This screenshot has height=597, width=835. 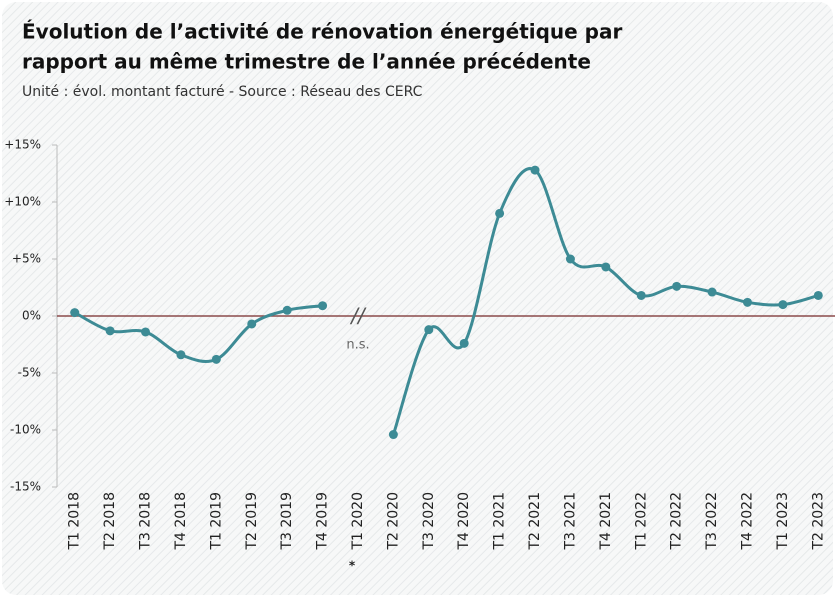 I want to click on x-tick-label: T1 2020, so click(x=358, y=521).